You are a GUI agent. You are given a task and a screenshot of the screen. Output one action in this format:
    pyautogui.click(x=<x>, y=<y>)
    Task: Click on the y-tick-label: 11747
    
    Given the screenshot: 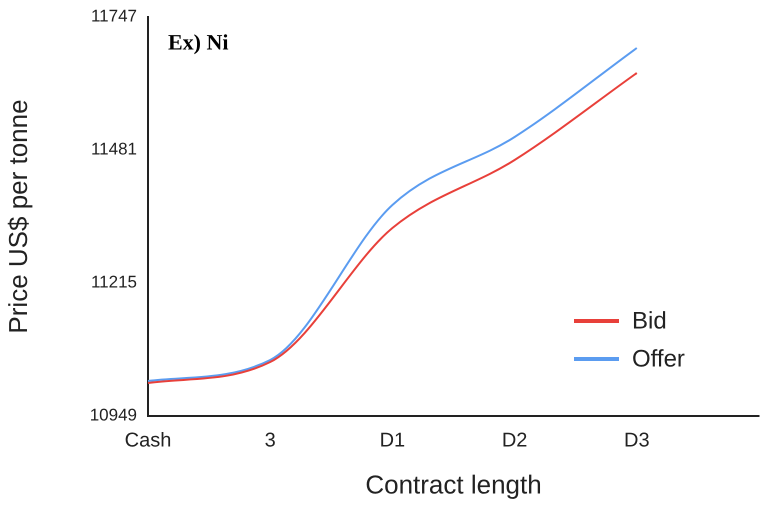 What is the action you would take?
    pyautogui.click(x=113, y=16)
    